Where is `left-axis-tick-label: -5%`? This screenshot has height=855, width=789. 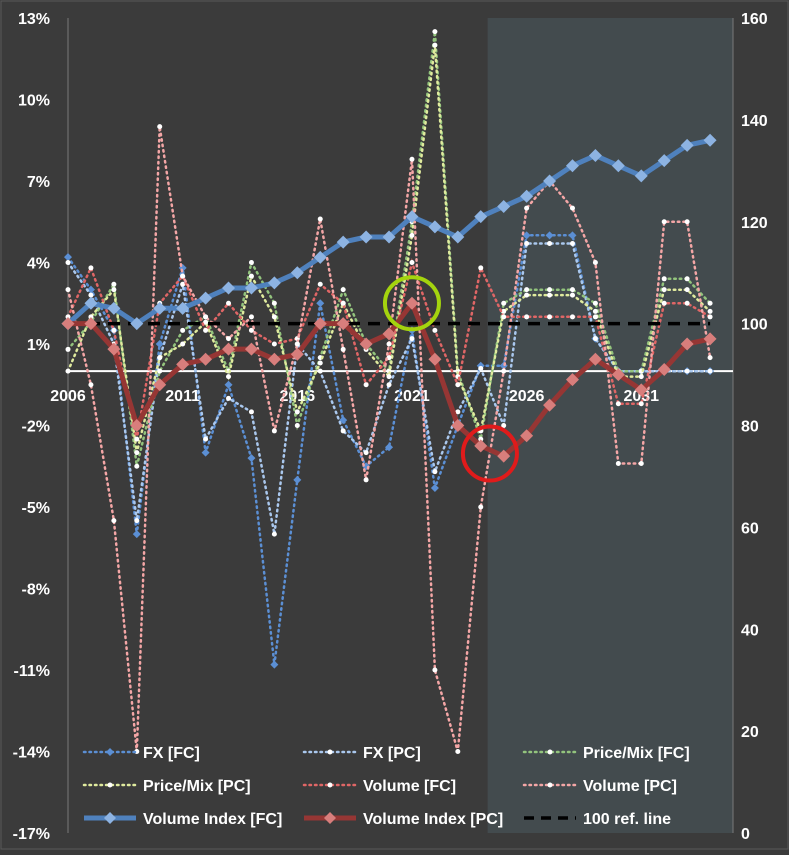
left-axis-tick-label: -5% is located at coordinates (36, 508).